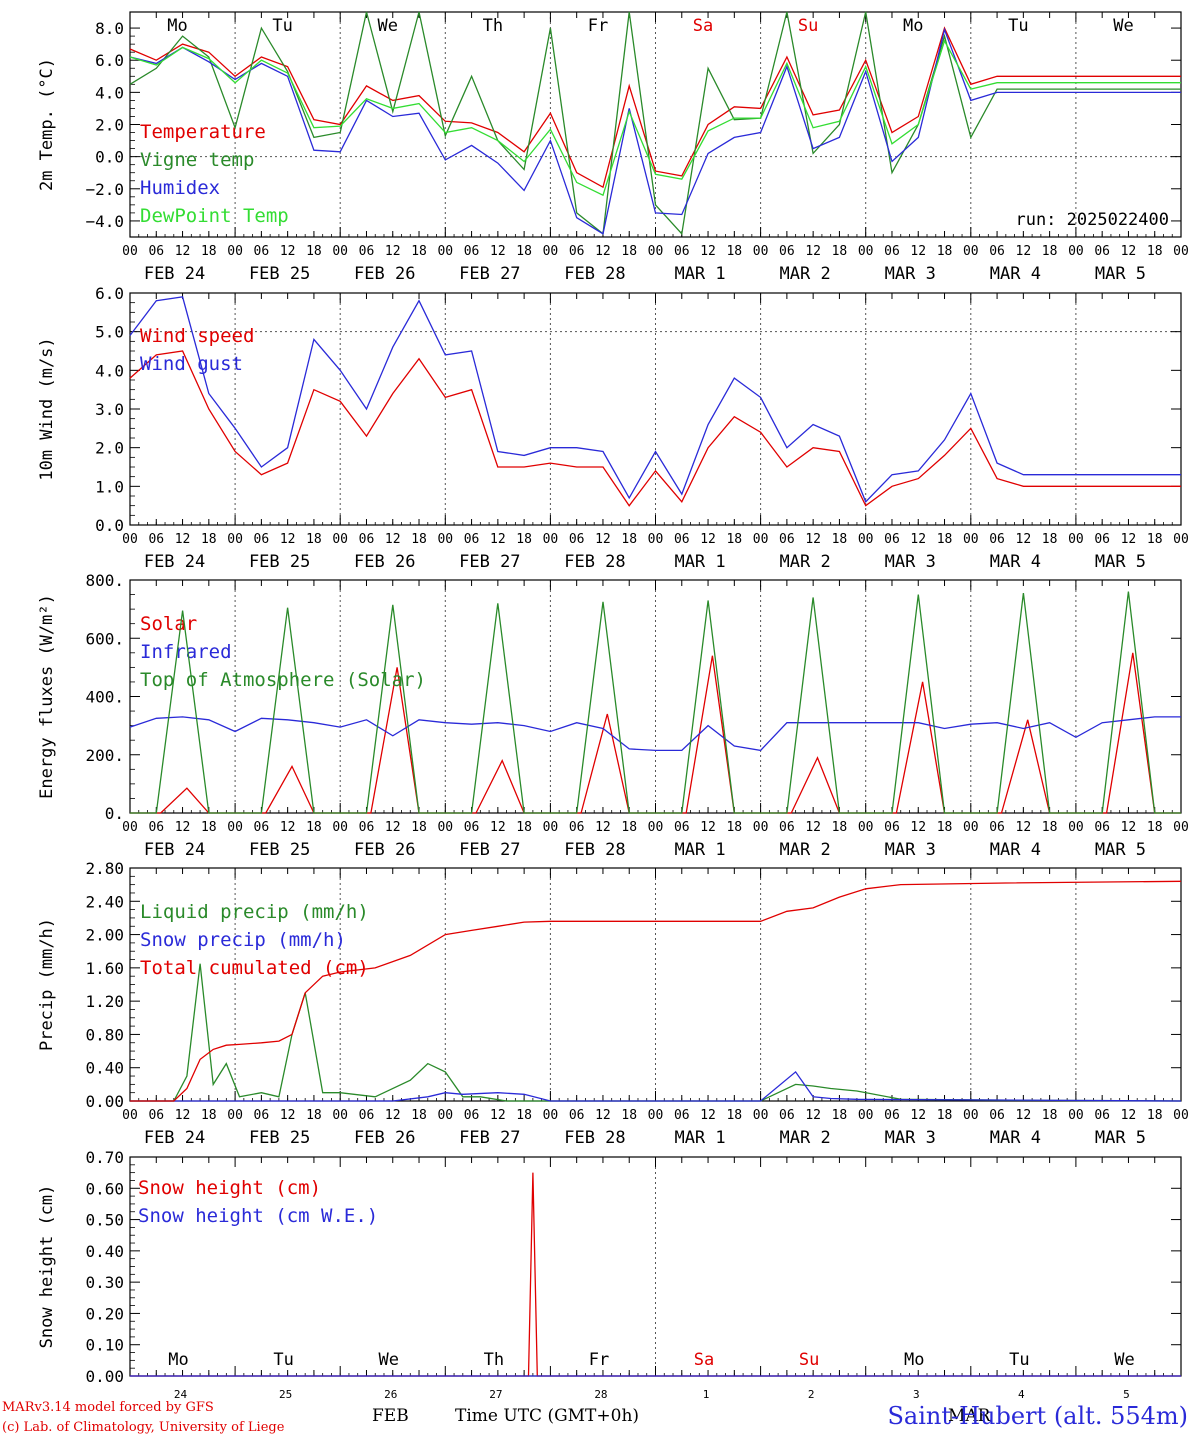 The height and width of the screenshot is (1440, 1194). Describe the element at coordinates (243, 940) in the screenshot. I see `legend-entry: Snow precip (mm/h)` at that location.